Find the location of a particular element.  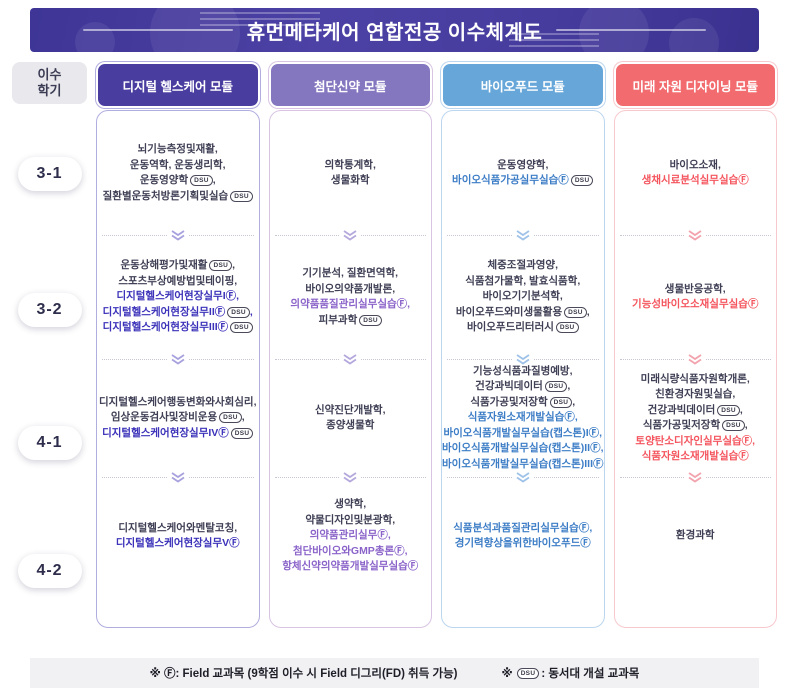

semester-pill-4-1: 4-1 is located at coordinates (49, 443).